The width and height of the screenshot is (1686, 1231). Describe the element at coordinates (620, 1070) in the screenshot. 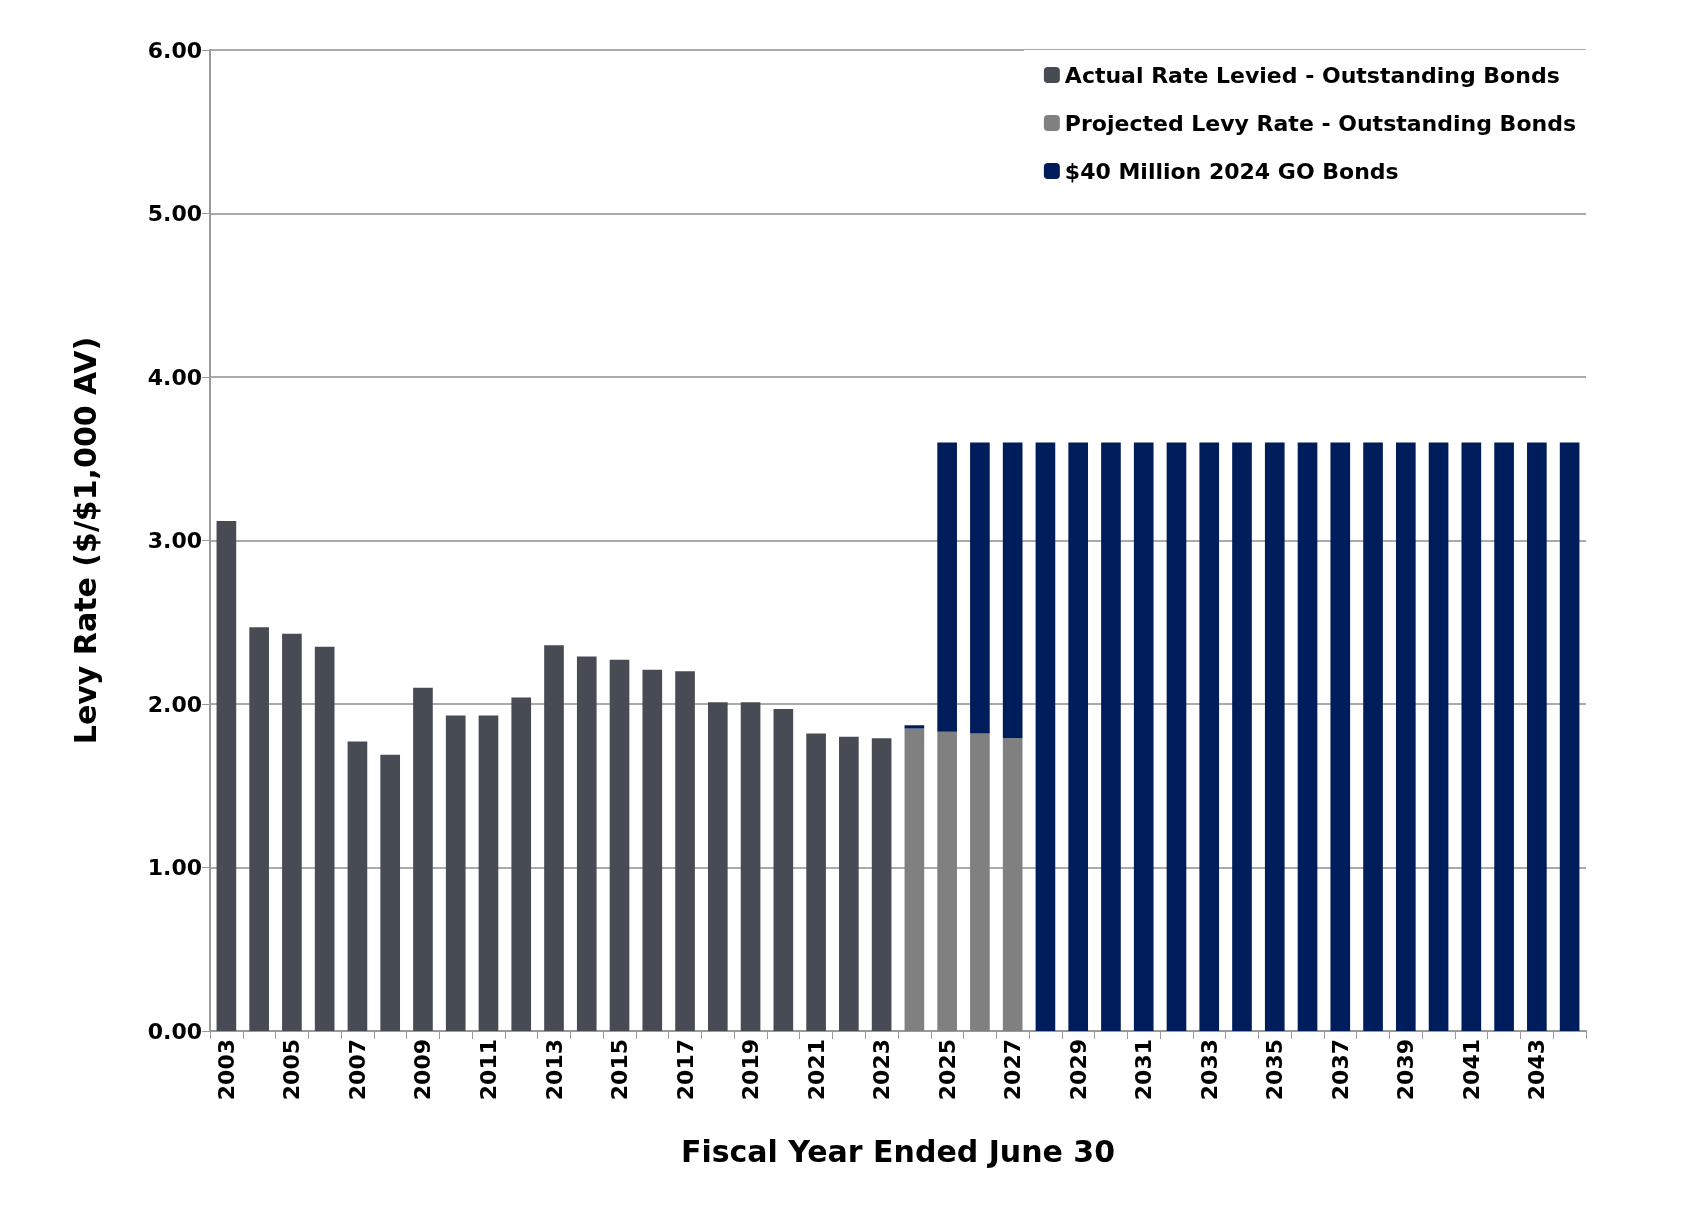

I see `x-tick-label: 2015` at that location.